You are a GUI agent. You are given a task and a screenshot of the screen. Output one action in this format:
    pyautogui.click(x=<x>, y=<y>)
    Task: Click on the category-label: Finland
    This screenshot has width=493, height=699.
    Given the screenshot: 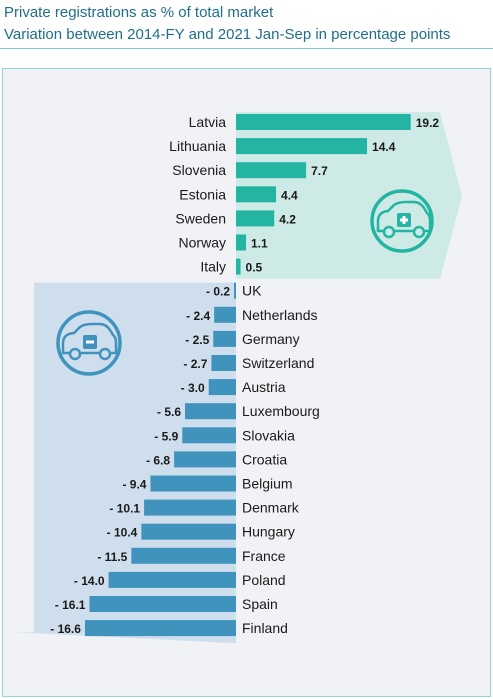 What is the action you would take?
    pyautogui.click(x=265, y=628)
    